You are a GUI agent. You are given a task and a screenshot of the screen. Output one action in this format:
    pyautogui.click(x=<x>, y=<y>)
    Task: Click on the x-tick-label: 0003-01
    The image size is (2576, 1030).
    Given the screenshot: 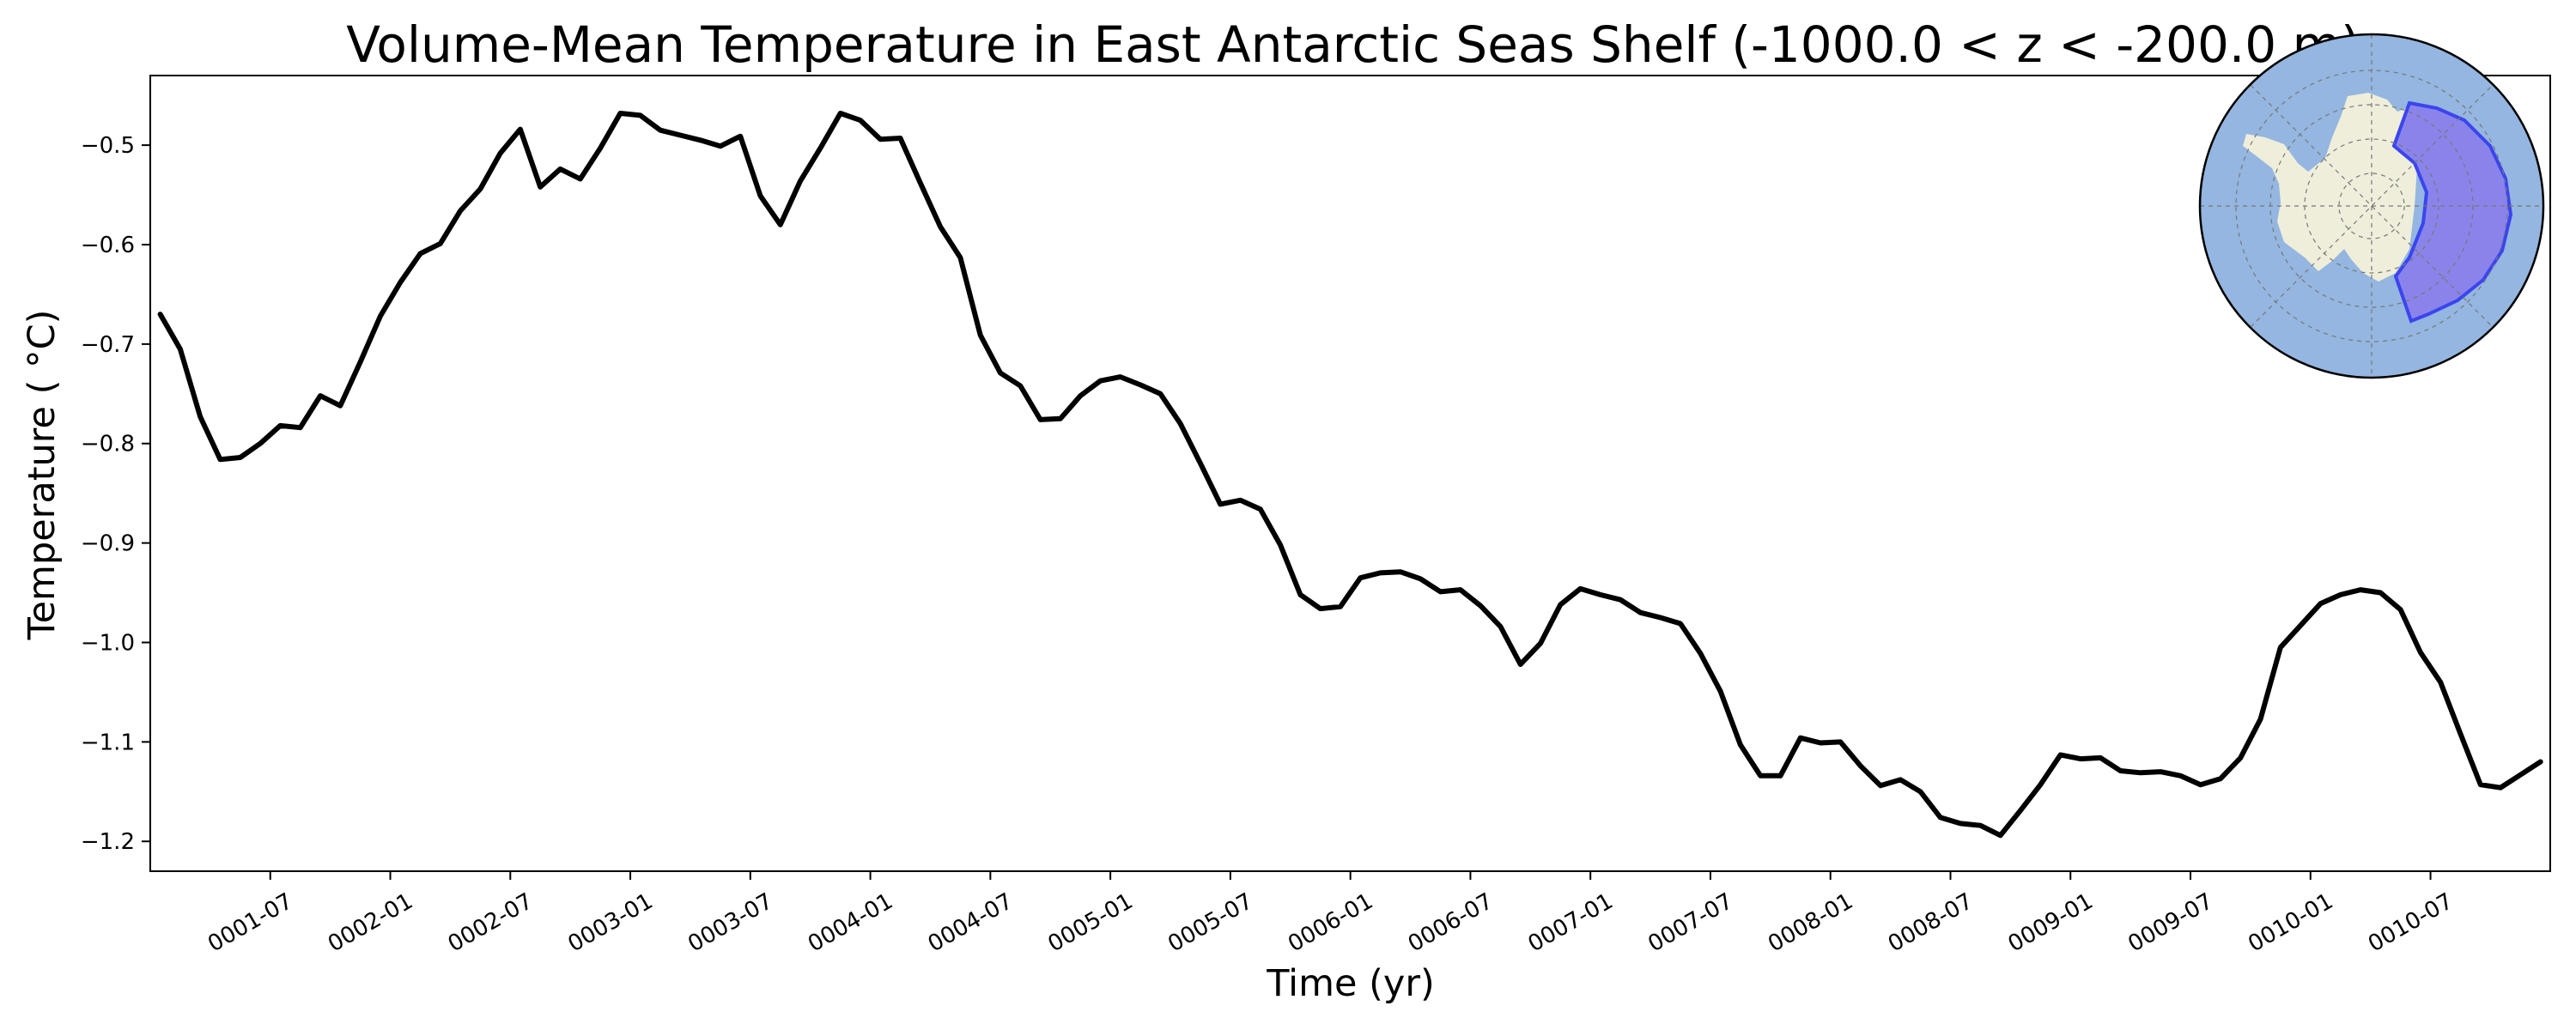 What is the action you would take?
    pyautogui.click(x=610, y=922)
    